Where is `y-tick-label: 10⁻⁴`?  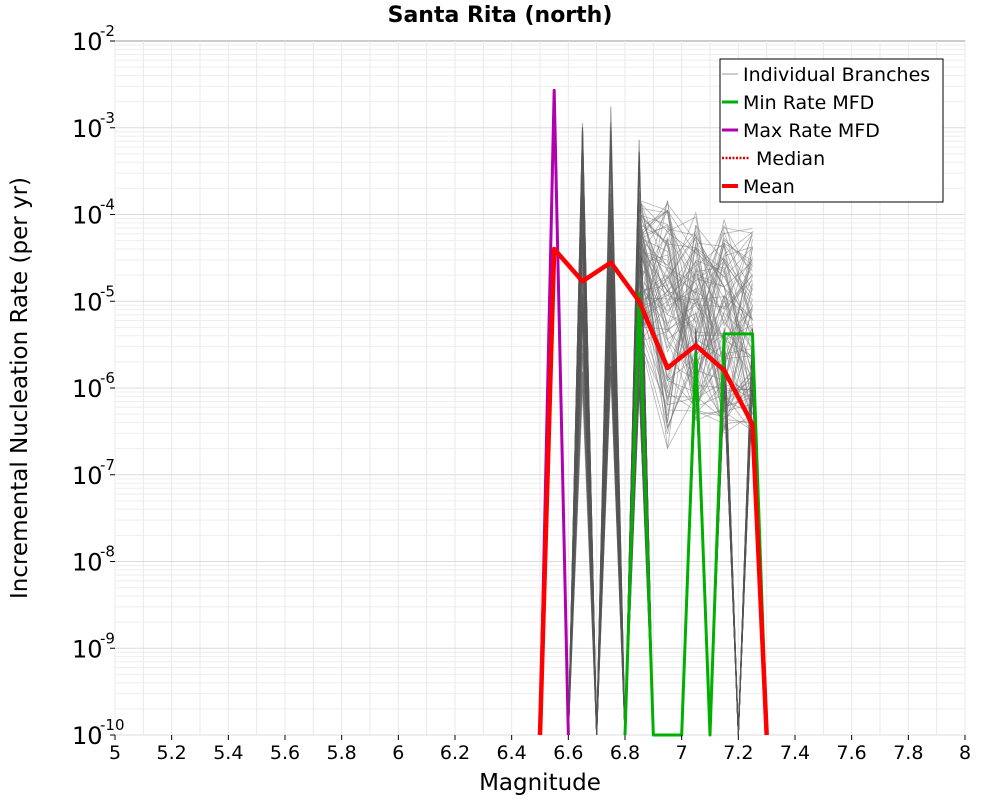
y-tick-label: 10⁻⁴ is located at coordinates (93, 213).